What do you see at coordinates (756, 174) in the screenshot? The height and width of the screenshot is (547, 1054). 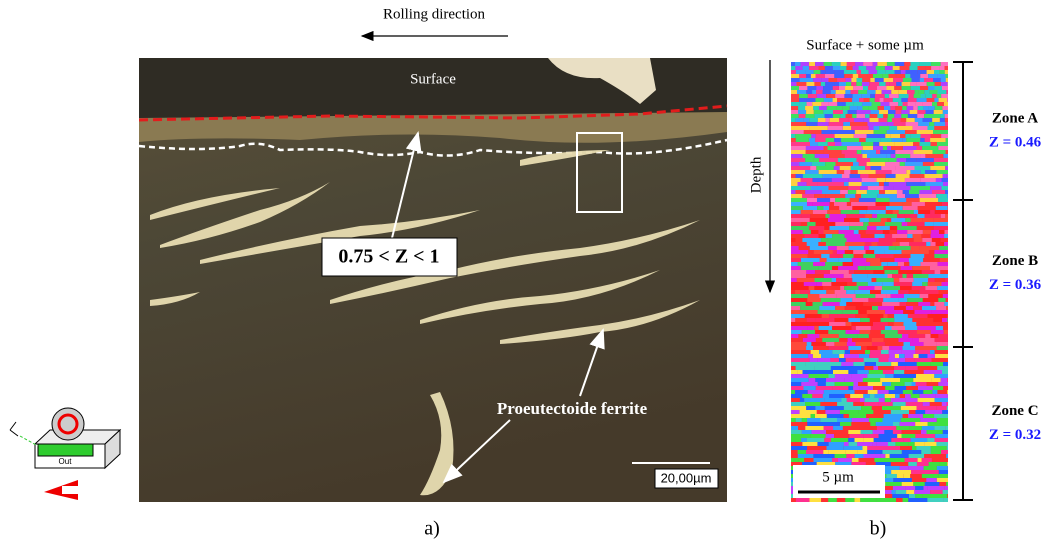 I see `depth-label: Depth` at bounding box center [756, 174].